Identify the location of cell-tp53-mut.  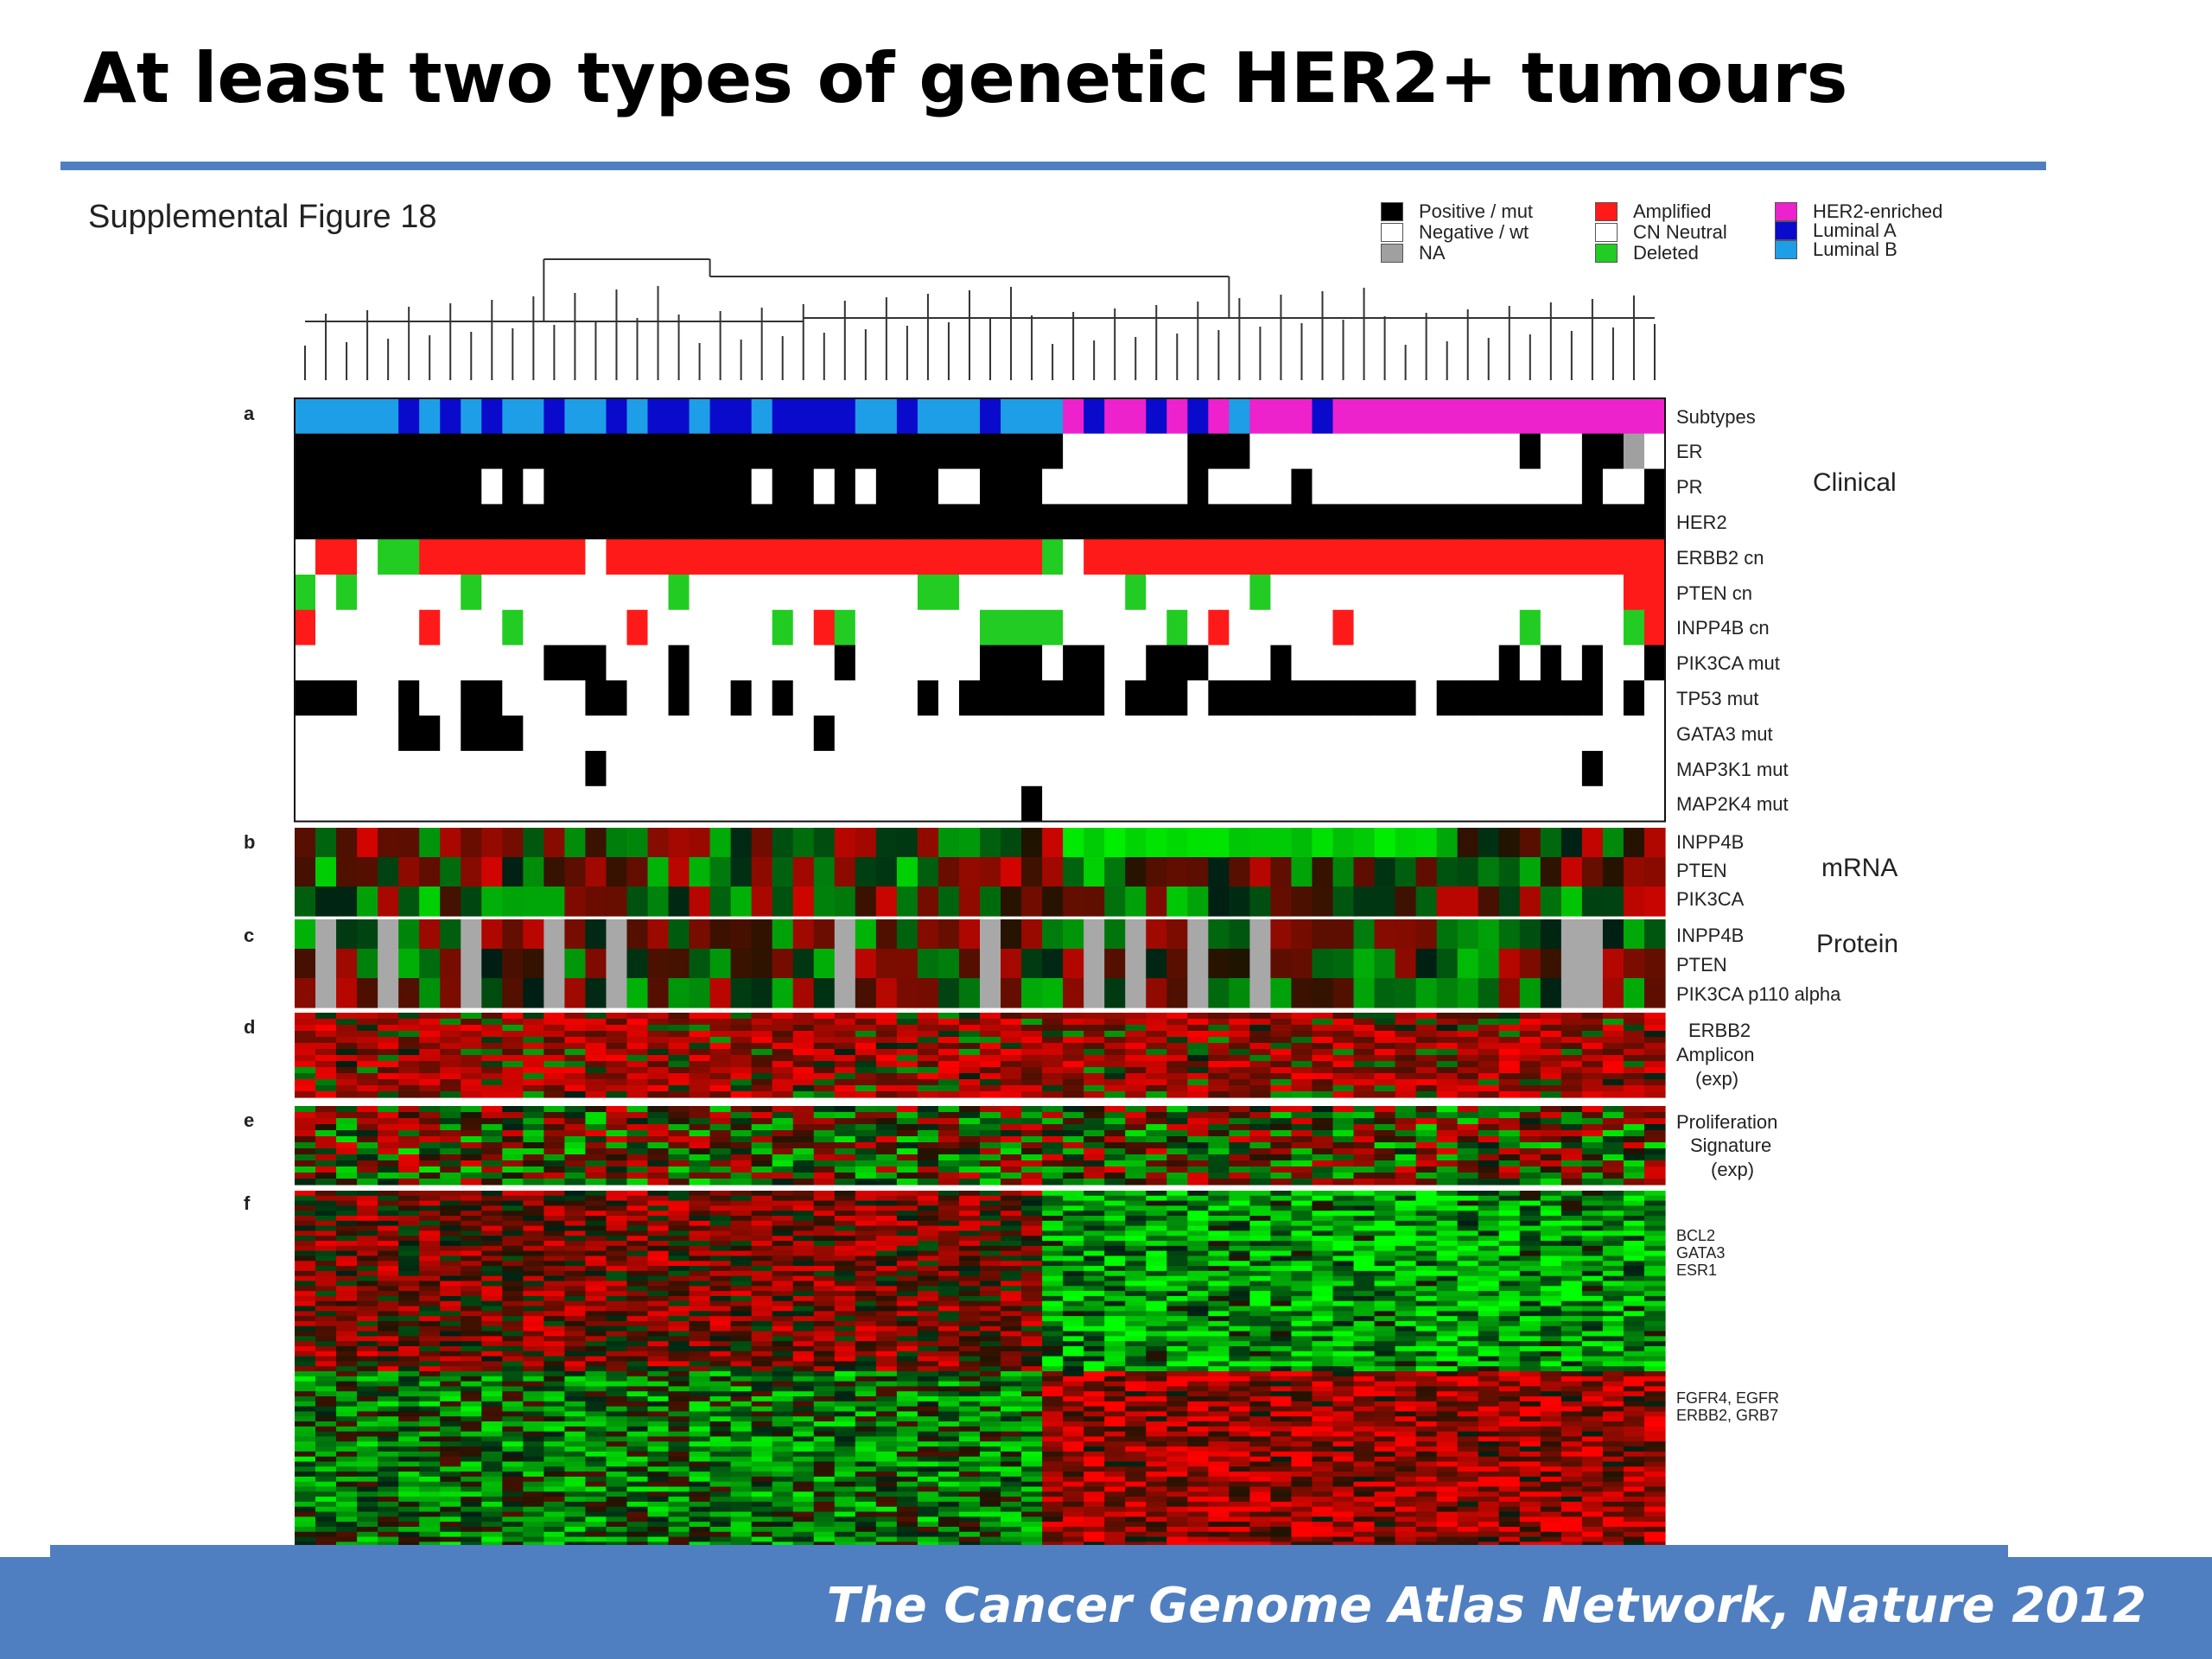
(1489, 698).